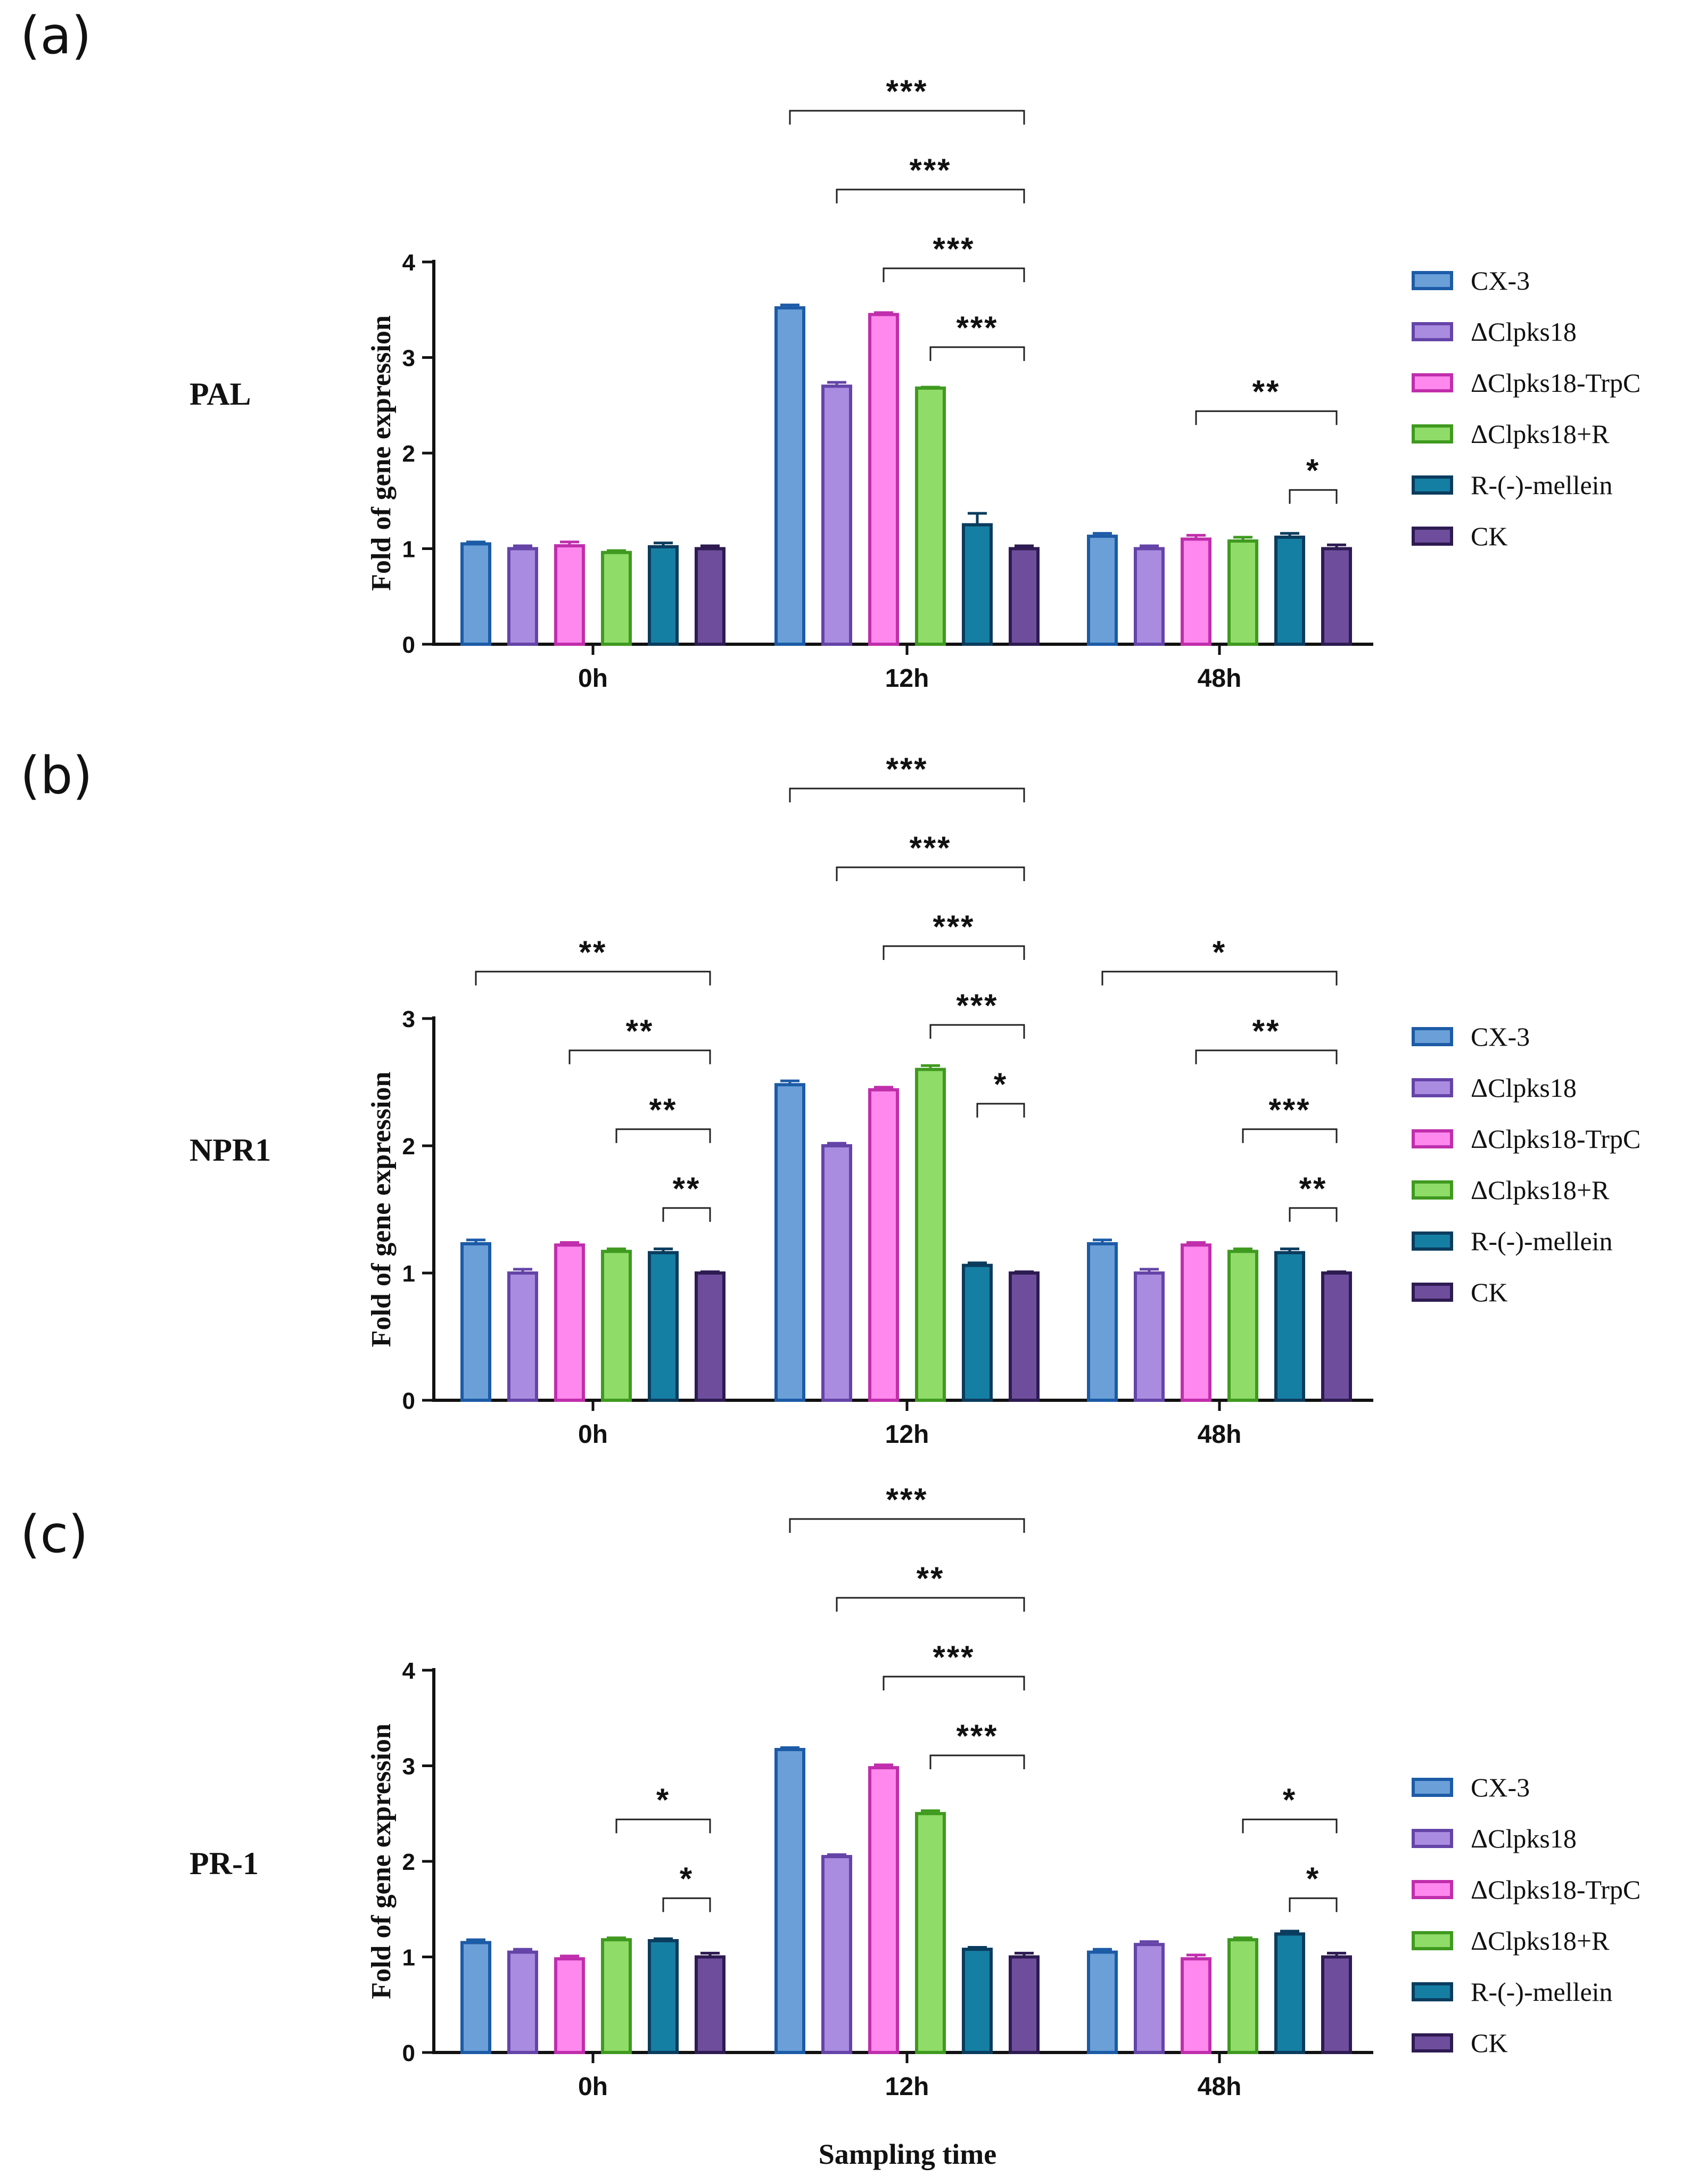 The height and width of the screenshot is (2184, 1690). I want to click on y-axis-label: Fold of gene expression, so click(381, 453).